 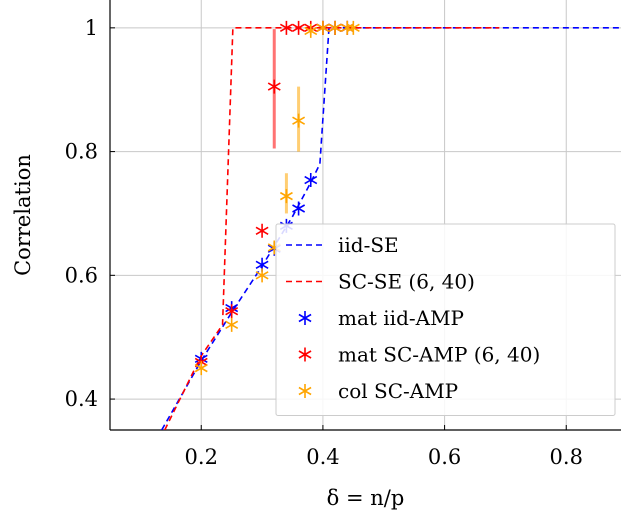 What do you see at coordinates (368, 245) in the screenshot?
I see `legend-entry-label: iid-SE` at bounding box center [368, 245].